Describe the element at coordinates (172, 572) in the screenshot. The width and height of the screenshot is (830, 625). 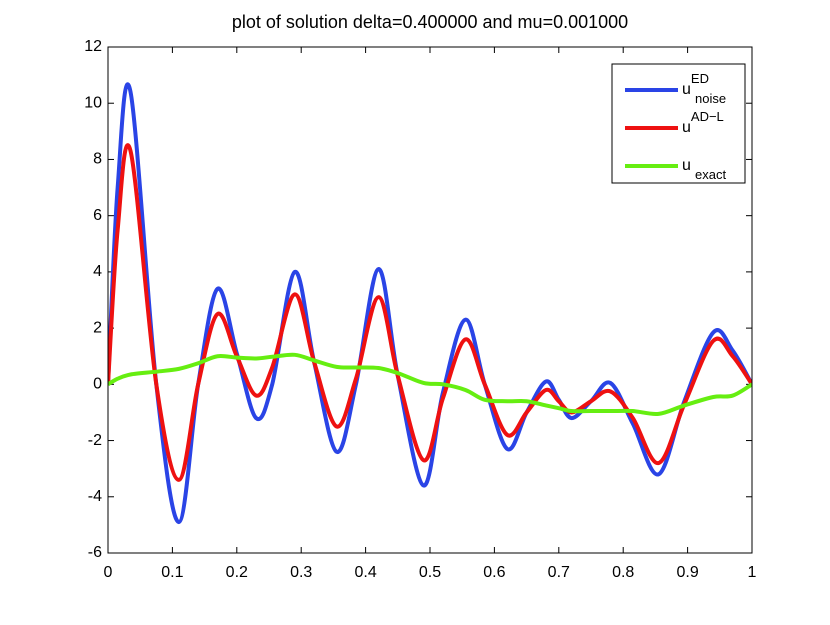
I see `x-tick-label: 0.1` at that location.